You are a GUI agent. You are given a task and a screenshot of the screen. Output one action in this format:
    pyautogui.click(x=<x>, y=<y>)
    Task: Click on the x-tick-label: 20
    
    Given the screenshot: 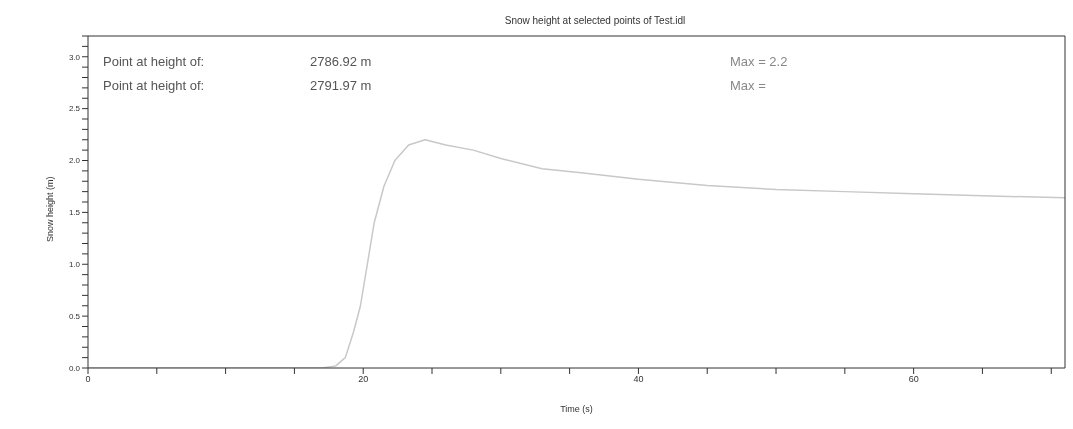 What is the action you would take?
    pyautogui.click(x=363, y=379)
    